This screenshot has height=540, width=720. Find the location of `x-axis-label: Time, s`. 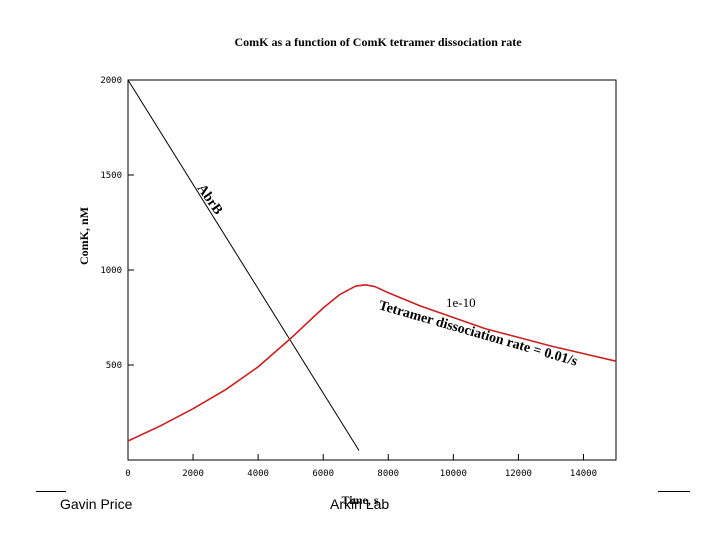

x-axis-label: Time, s is located at coordinates (359, 500).